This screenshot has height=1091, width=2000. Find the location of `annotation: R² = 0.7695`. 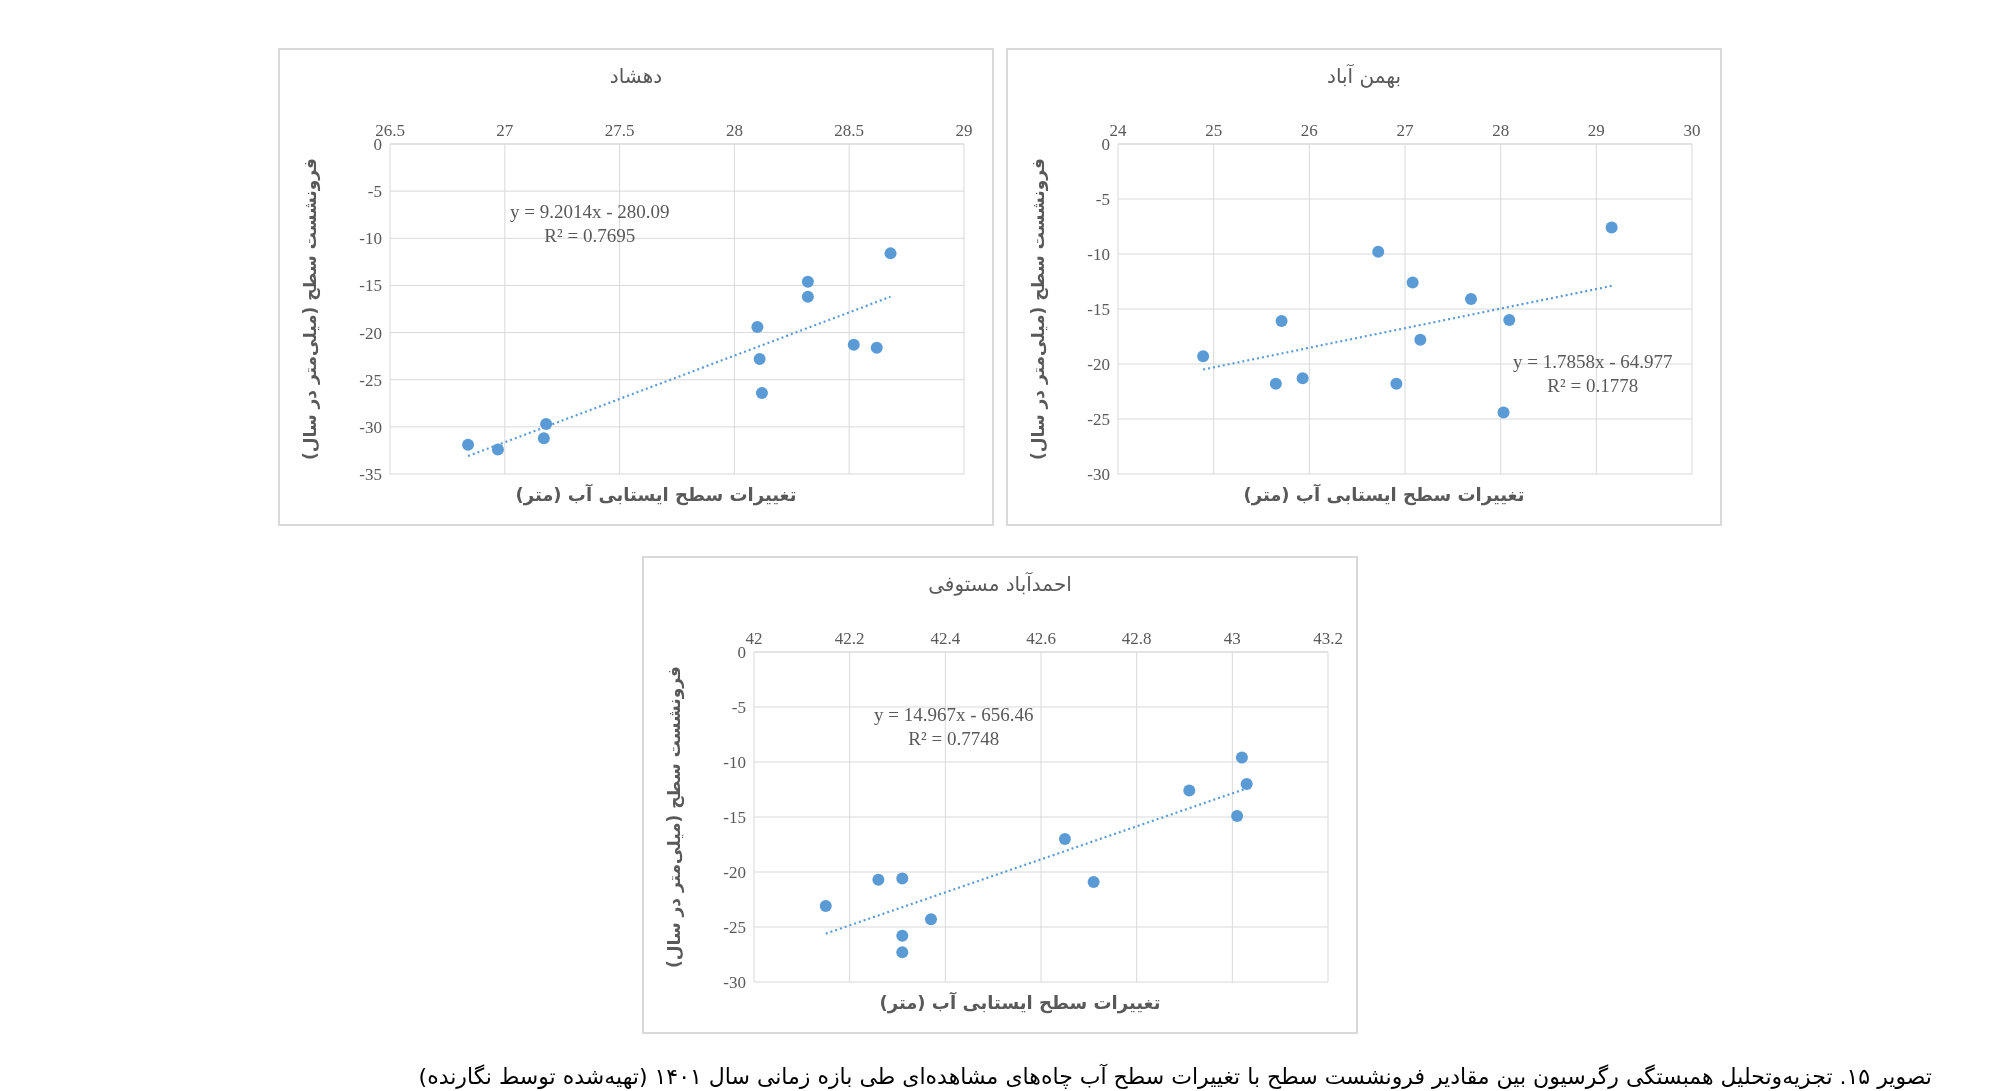

annotation: R² = 0.7695 is located at coordinates (590, 236).